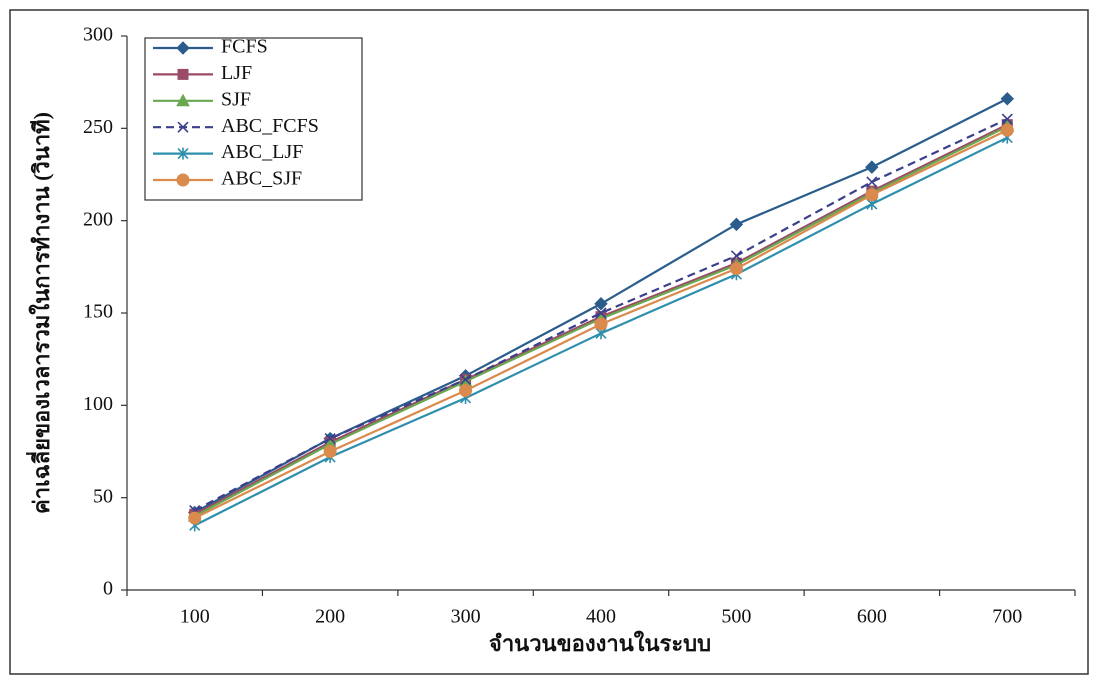 The height and width of the screenshot is (680, 1099). What do you see at coordinates (98, 219) in the screenshot?
I see `y-tick-label: 200` at bounding box center [98, 219].